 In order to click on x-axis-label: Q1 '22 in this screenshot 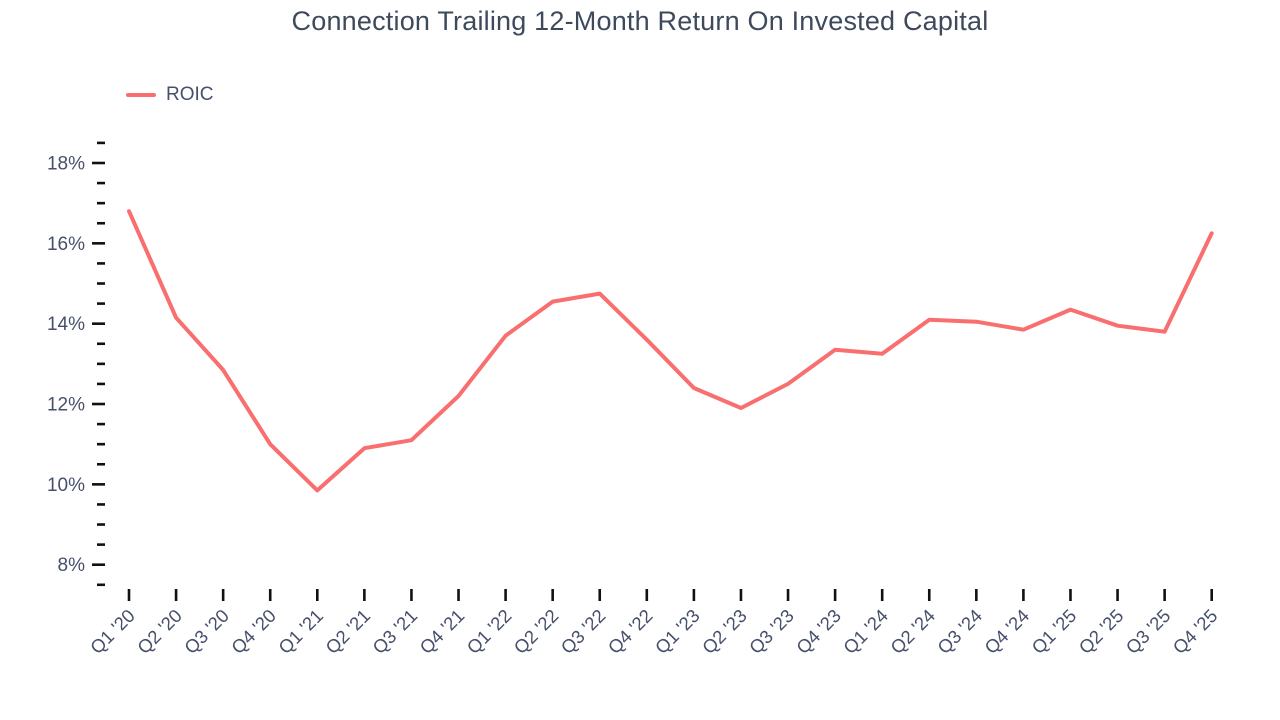, I will do `click(488, 631)`.